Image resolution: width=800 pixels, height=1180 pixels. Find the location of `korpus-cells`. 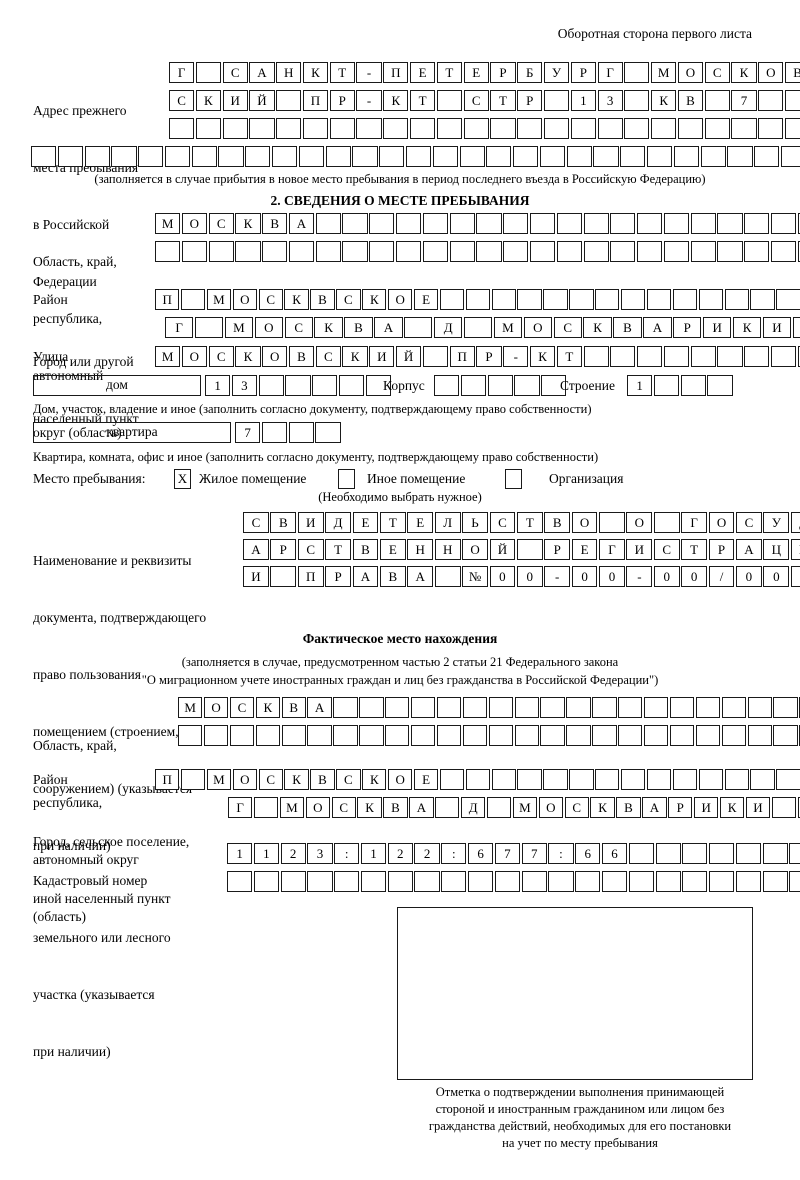

korpus-cells is located at coordinates (501, 385).